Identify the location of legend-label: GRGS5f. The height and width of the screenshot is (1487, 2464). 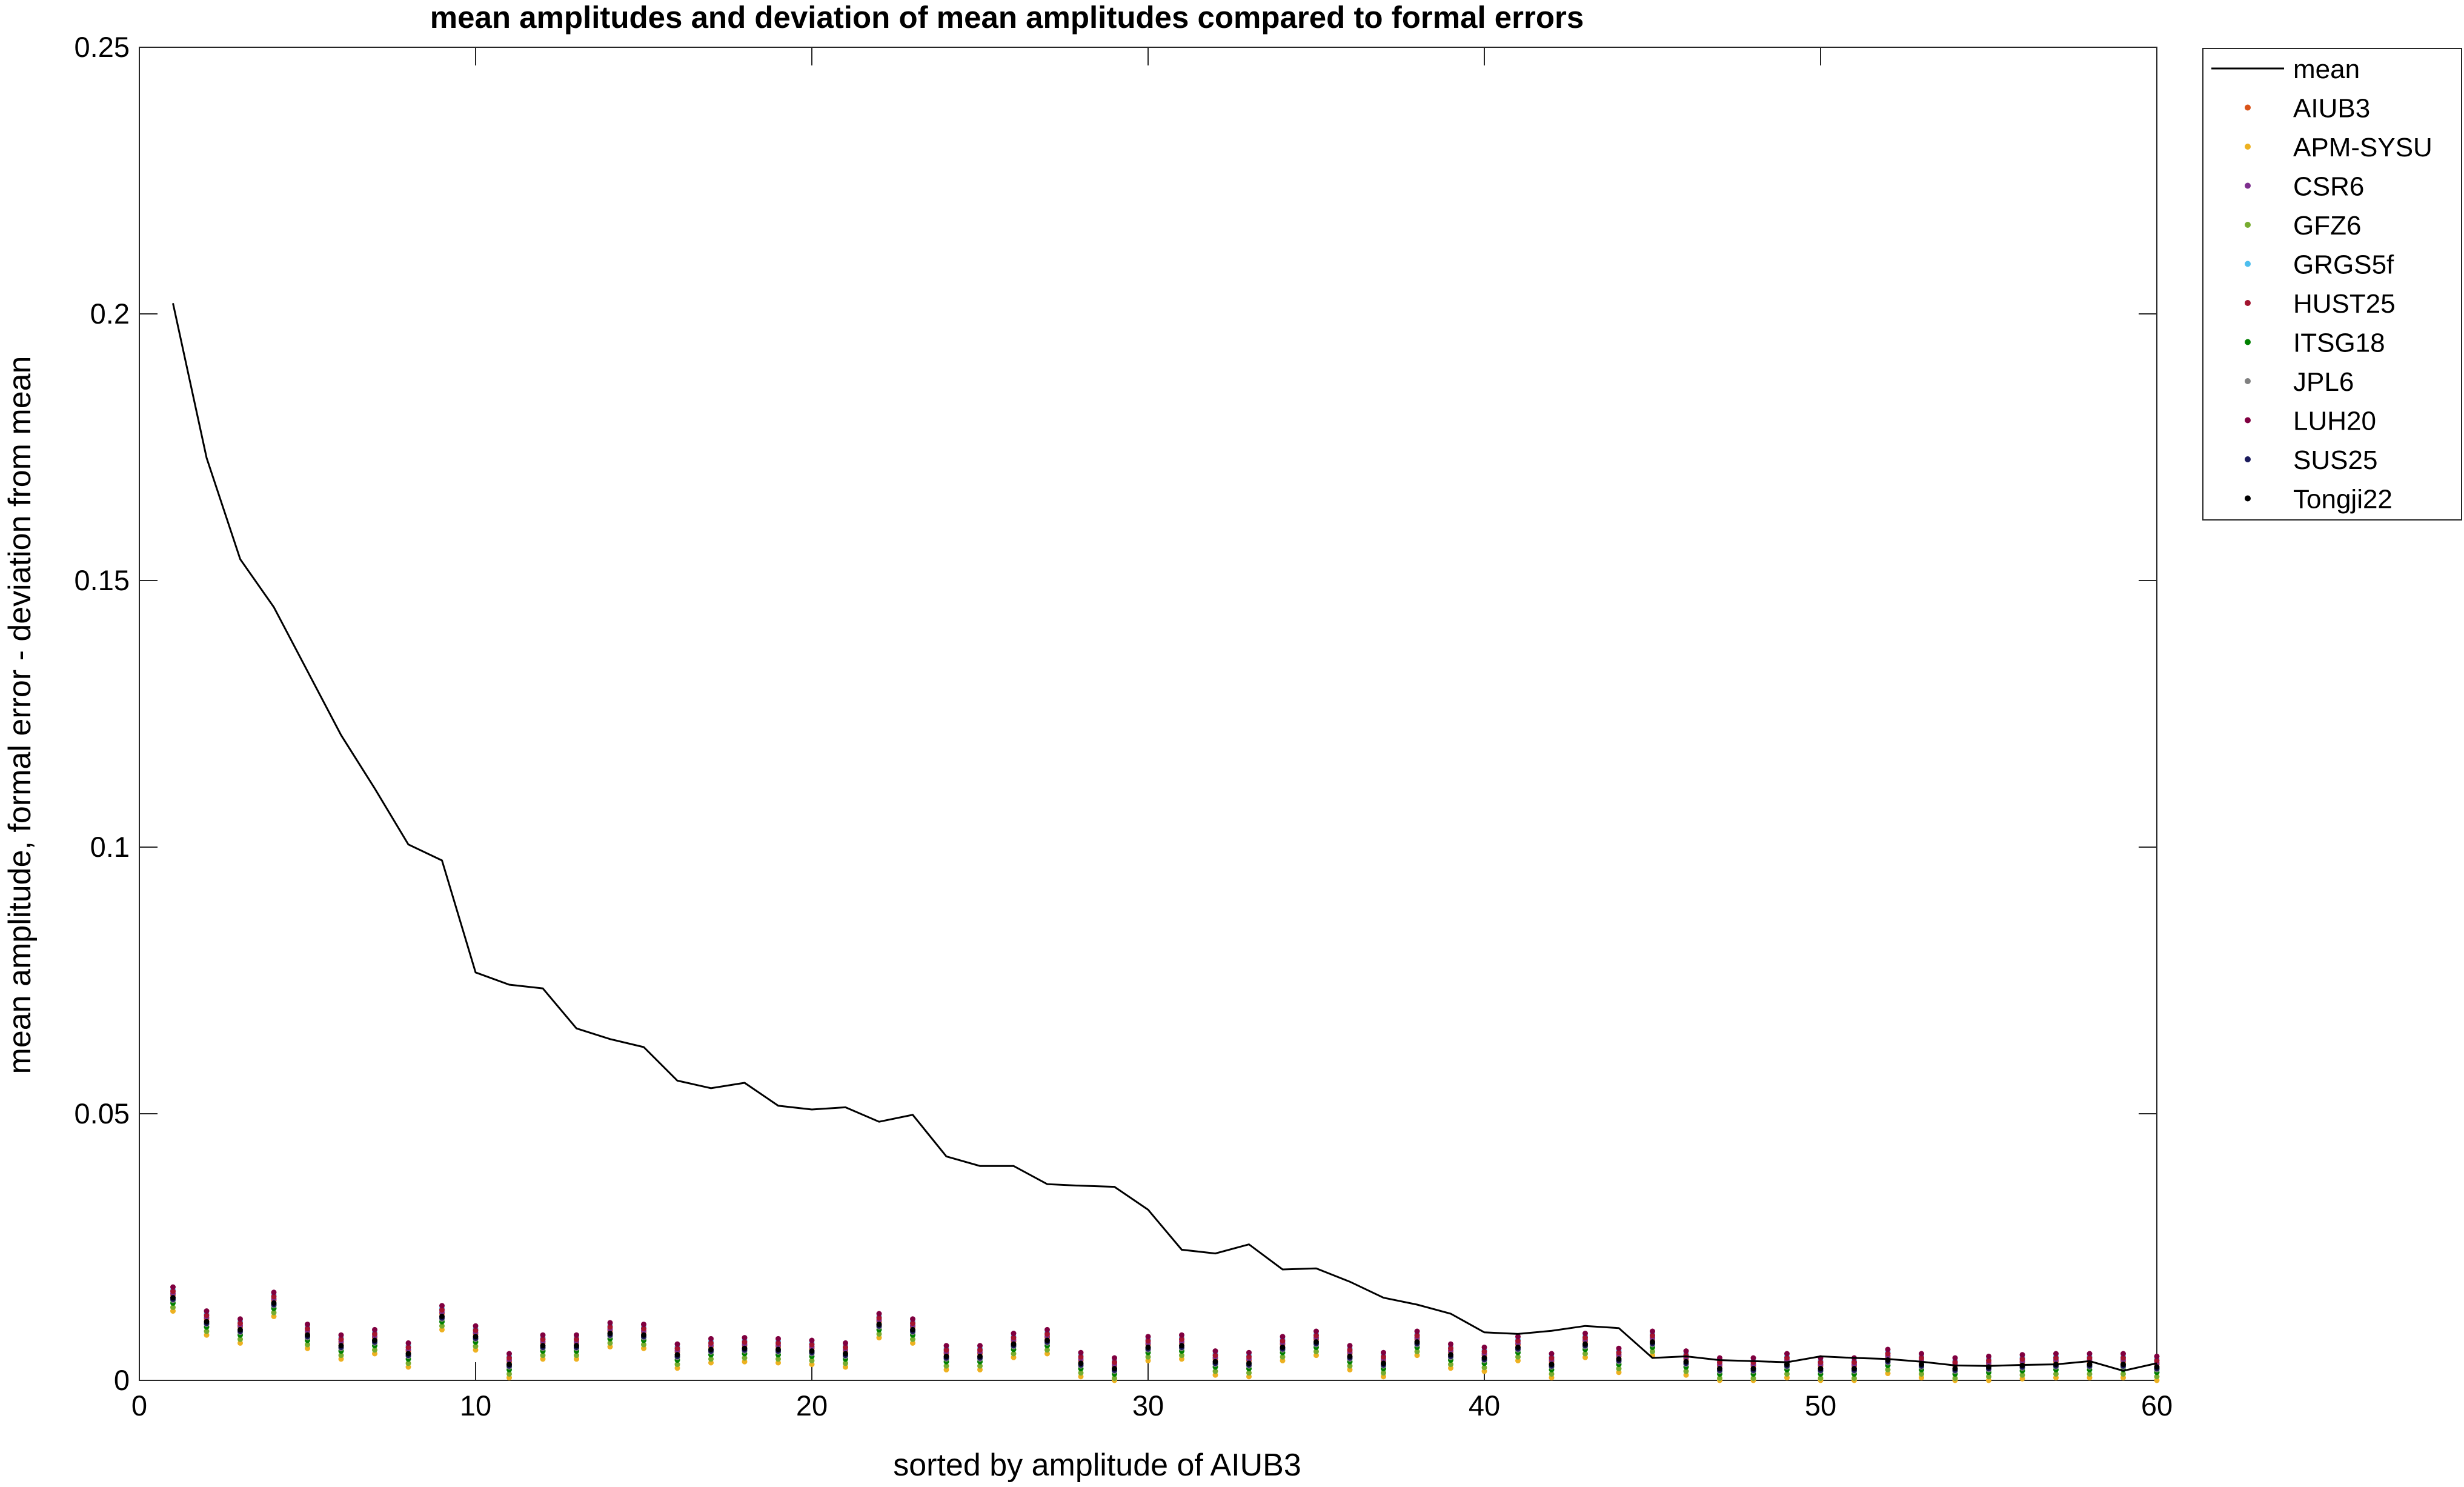
(2343, 265).